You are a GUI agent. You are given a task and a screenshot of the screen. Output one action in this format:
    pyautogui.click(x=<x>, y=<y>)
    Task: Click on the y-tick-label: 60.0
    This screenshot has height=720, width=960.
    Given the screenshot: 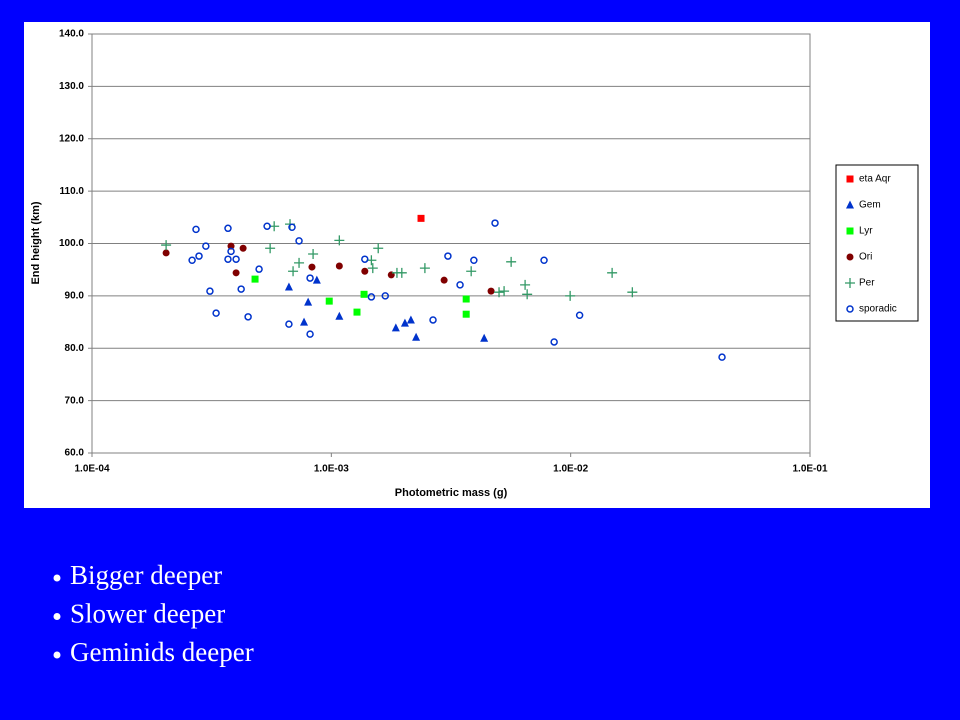 What is the action you would take?
    pyautogui.click(x=75, y=453)
    